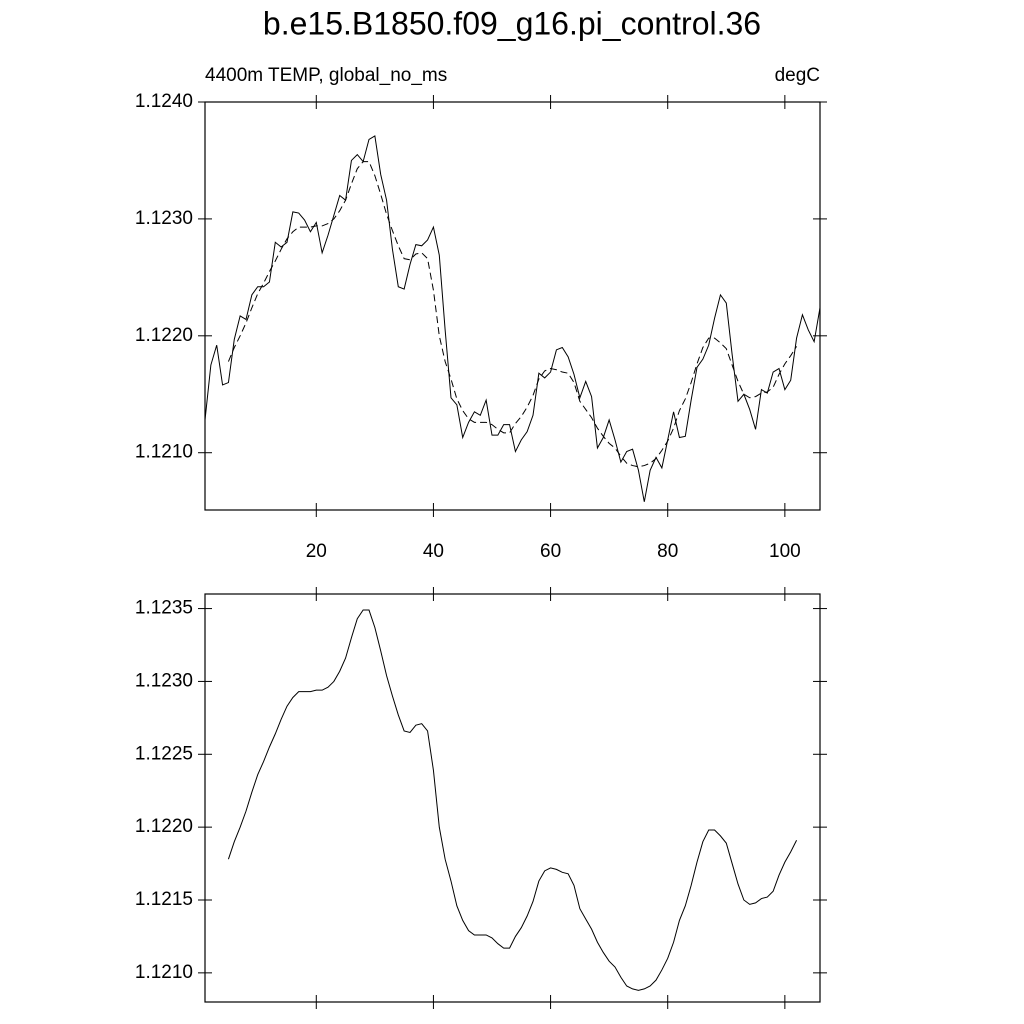 Image resolution: width=1024 pixels, height=1024 pixels. Describe the element at coordinates (550, 551) in the screenshot. I see `x-tick-label: 60` at that location.